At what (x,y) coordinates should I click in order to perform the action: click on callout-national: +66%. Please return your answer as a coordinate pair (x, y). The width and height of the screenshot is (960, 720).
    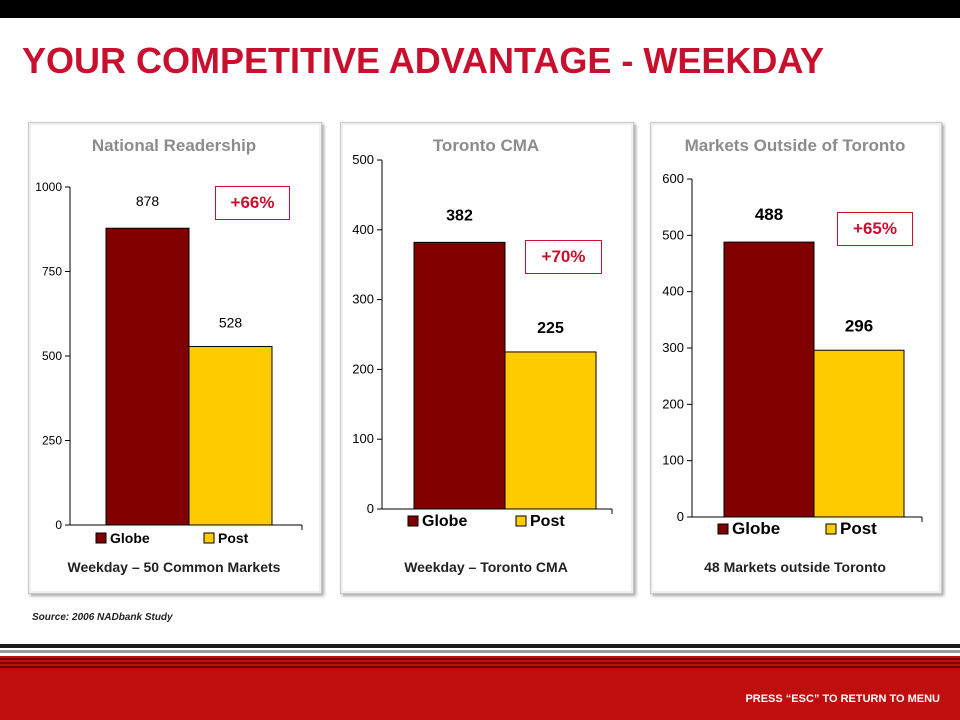
    Looking at the image, I should click on (252, 203).